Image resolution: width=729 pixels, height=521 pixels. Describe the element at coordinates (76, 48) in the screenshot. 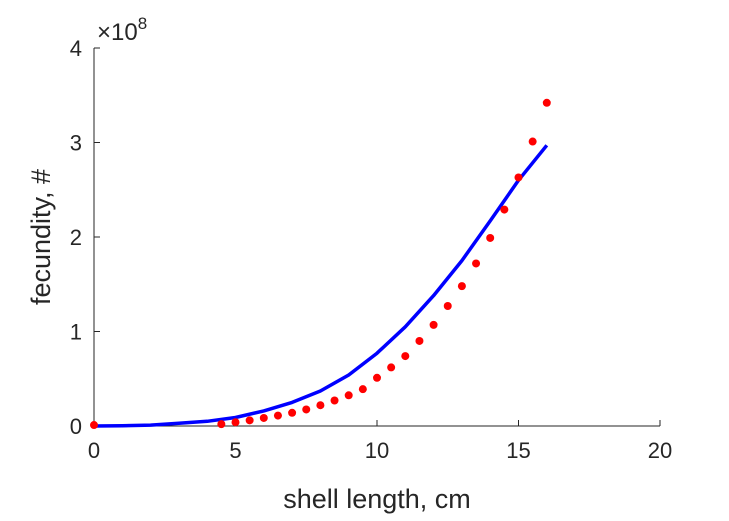

I see `y-tick-label: 4` at that location.